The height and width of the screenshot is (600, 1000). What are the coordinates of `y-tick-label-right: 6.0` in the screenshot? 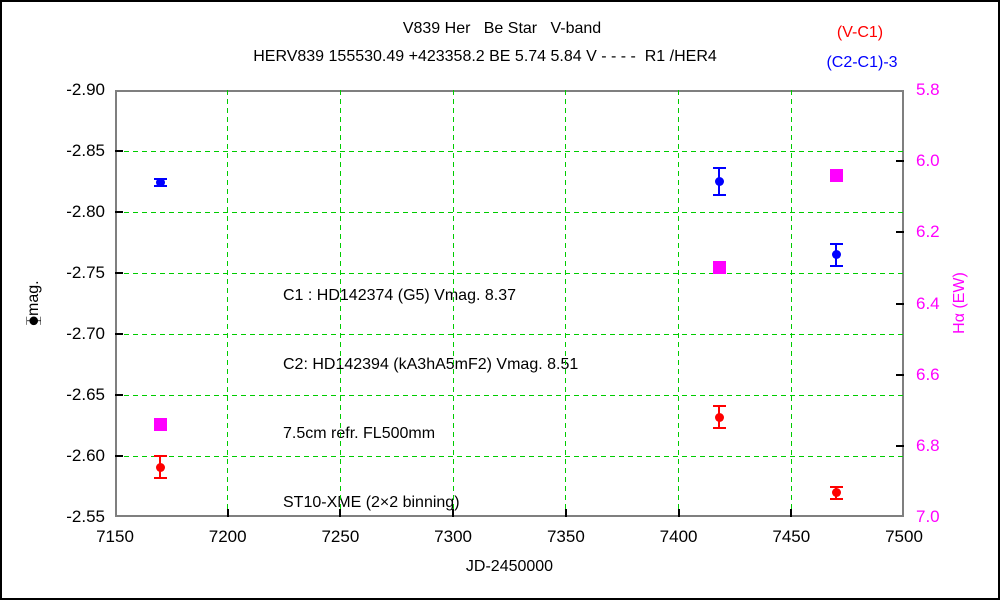 It's located at (928, 161).